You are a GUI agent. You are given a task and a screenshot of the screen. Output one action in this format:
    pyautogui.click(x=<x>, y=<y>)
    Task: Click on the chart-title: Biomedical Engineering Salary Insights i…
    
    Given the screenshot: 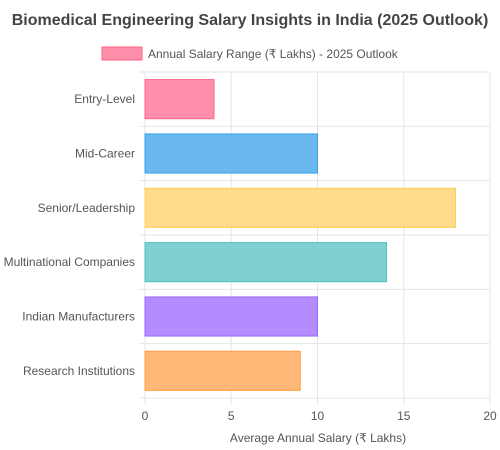 What is the action you would take?
    pyautogui.click(x=250, y=20)
    